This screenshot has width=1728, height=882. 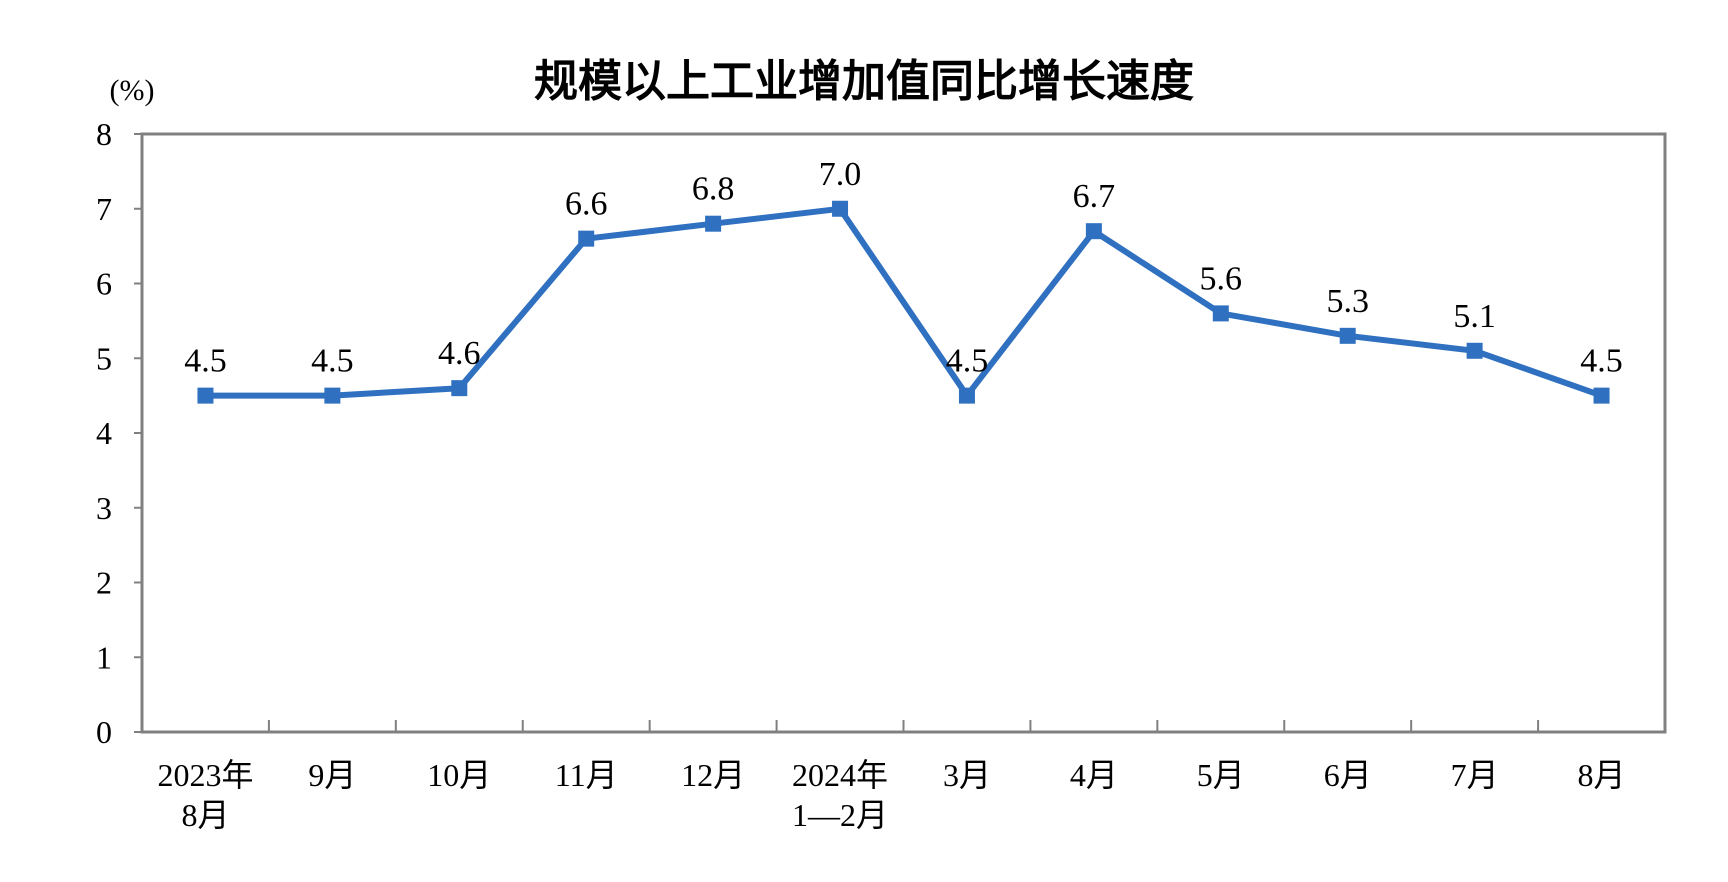 I want to click on x-tick-label-line: 9月, so click(x=332, y=775).